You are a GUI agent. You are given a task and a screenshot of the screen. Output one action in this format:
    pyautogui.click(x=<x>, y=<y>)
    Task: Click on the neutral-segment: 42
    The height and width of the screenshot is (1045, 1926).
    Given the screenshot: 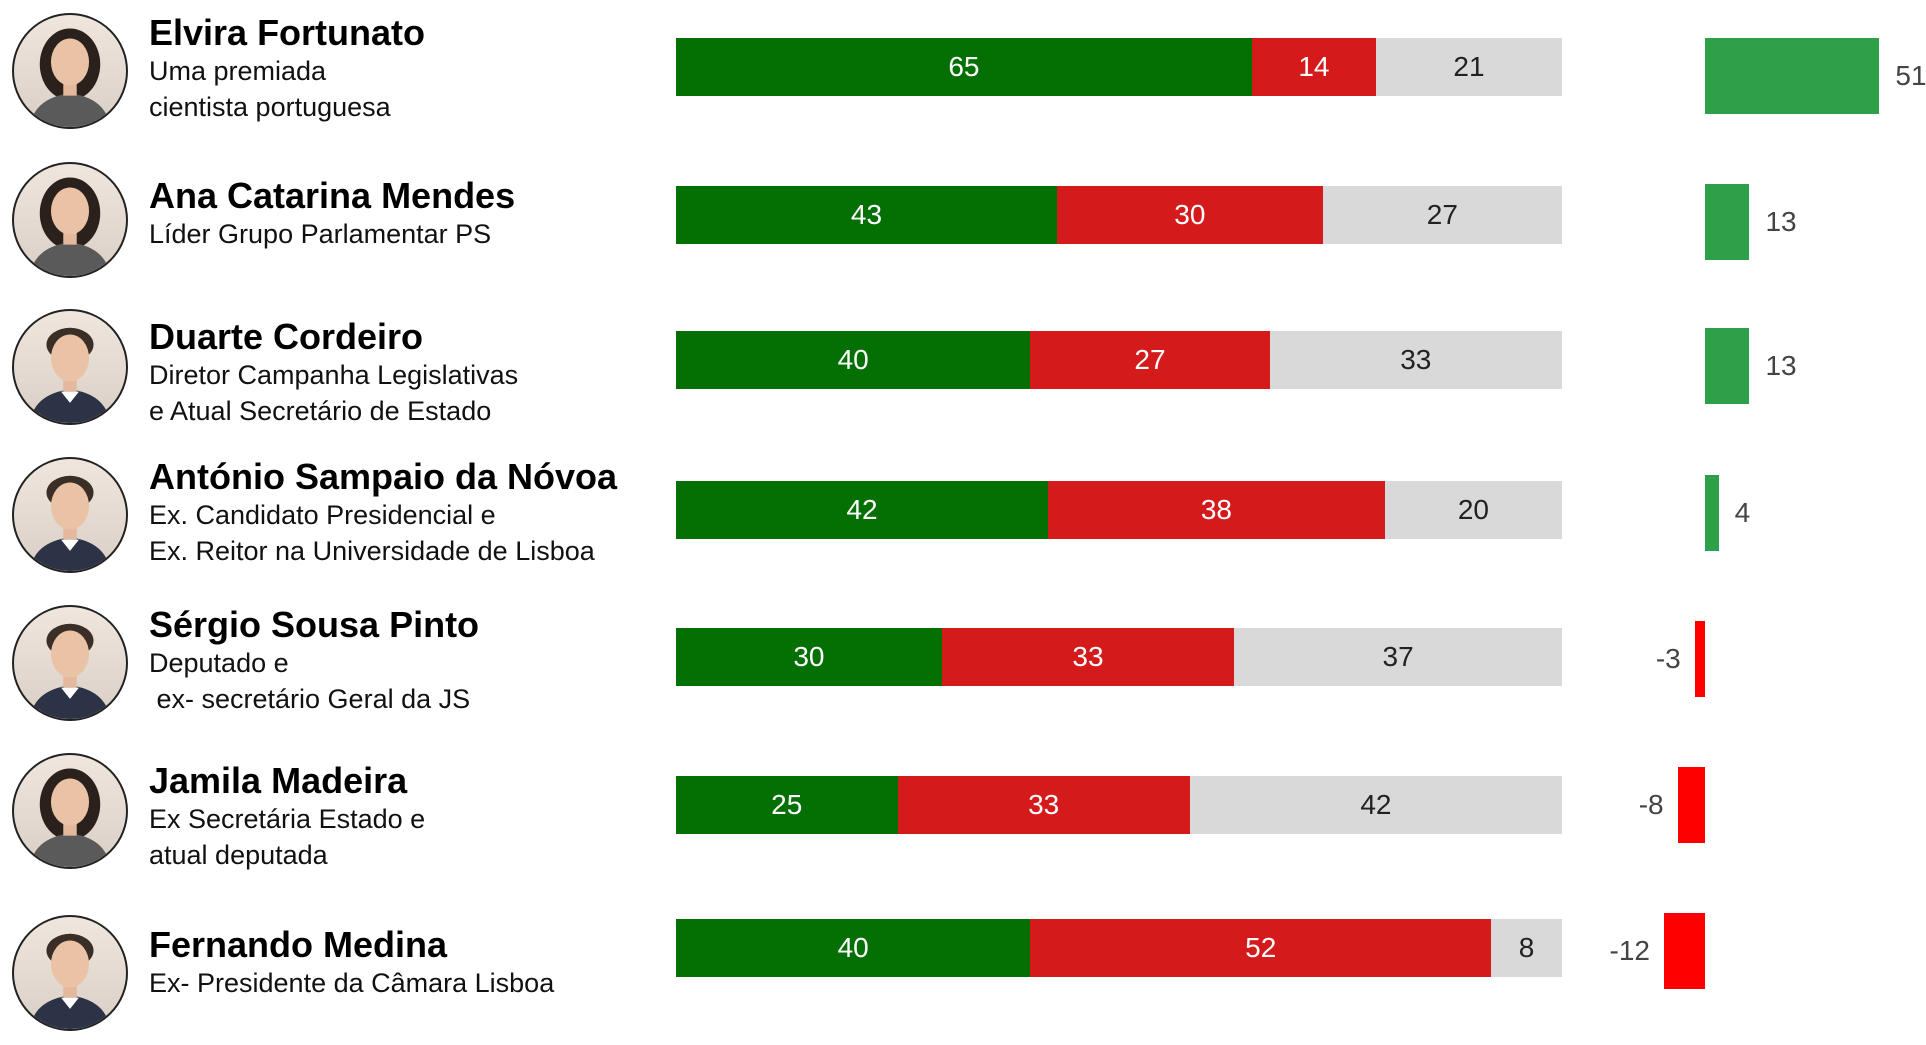 What is the action you would take?
    pyautogui.click(x=1375, y=805)
    